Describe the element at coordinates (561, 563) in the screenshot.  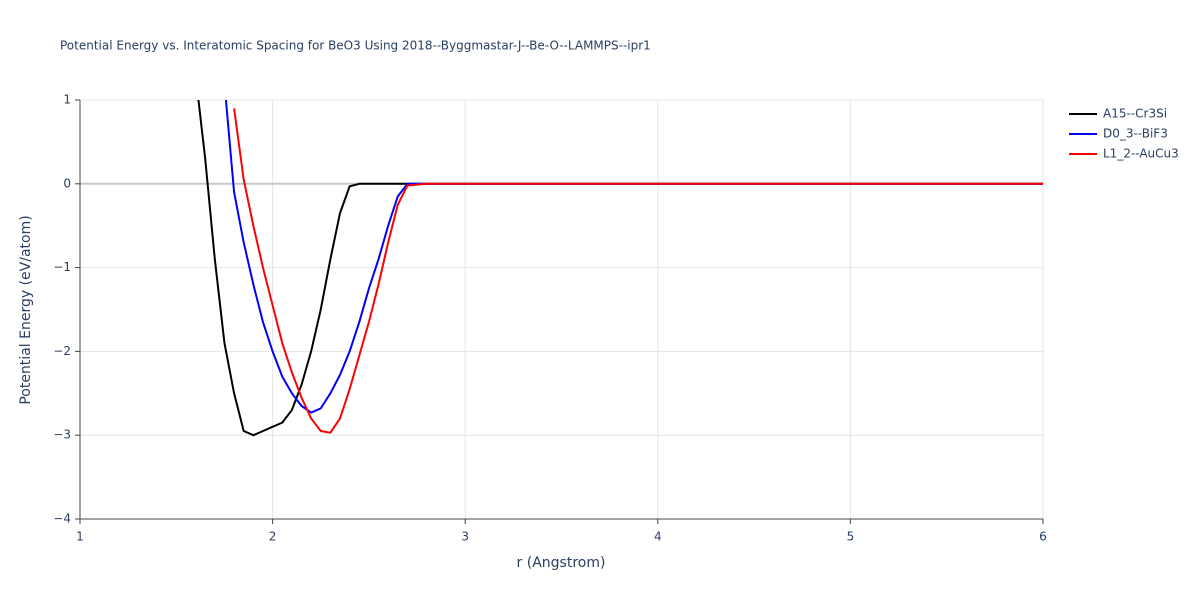
I see `x-axis-label: r (Angstrom)` at that location.